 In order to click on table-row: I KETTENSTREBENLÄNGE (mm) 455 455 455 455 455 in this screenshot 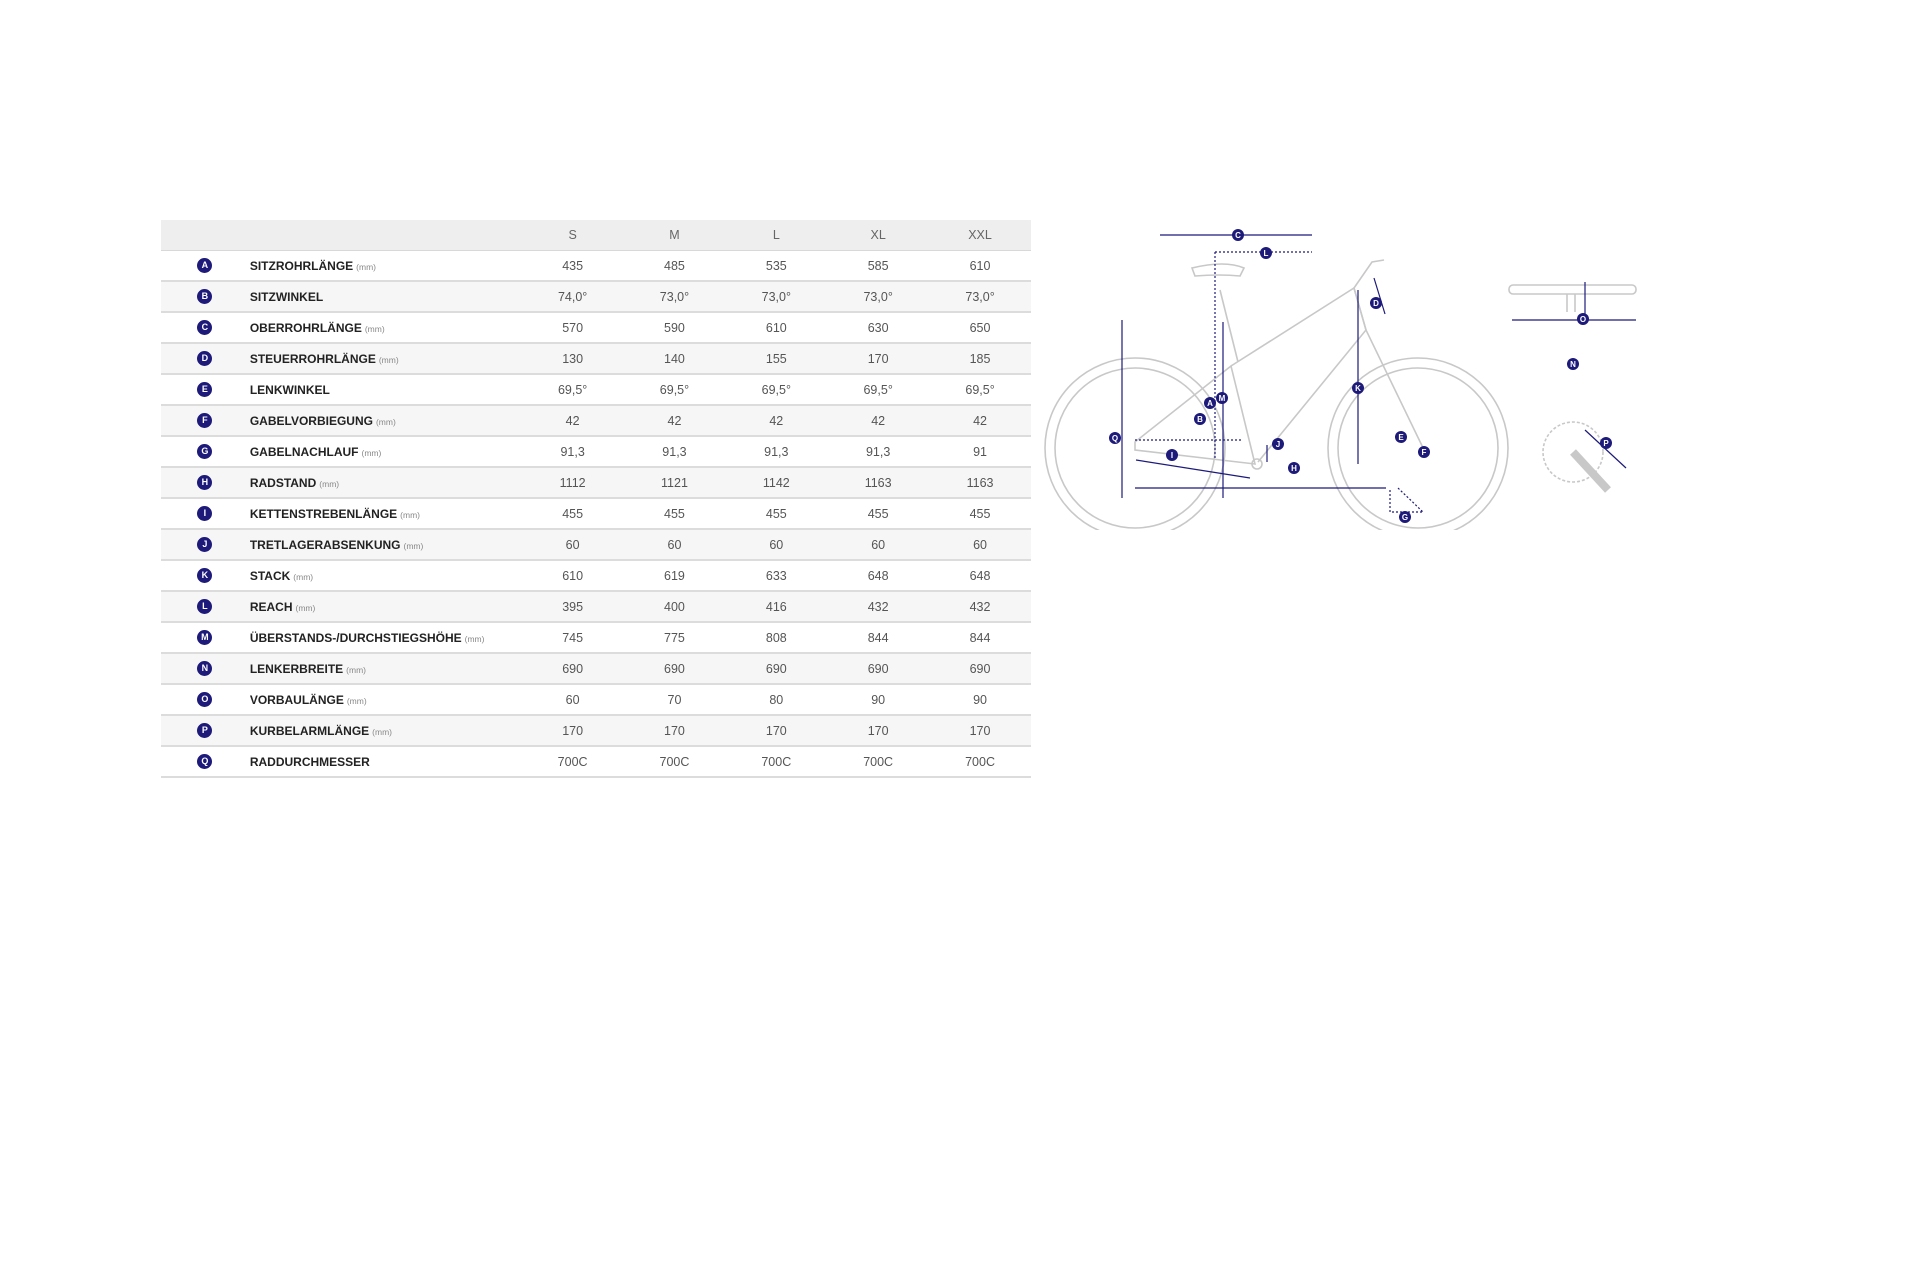, I will do `click(596, 514)`.